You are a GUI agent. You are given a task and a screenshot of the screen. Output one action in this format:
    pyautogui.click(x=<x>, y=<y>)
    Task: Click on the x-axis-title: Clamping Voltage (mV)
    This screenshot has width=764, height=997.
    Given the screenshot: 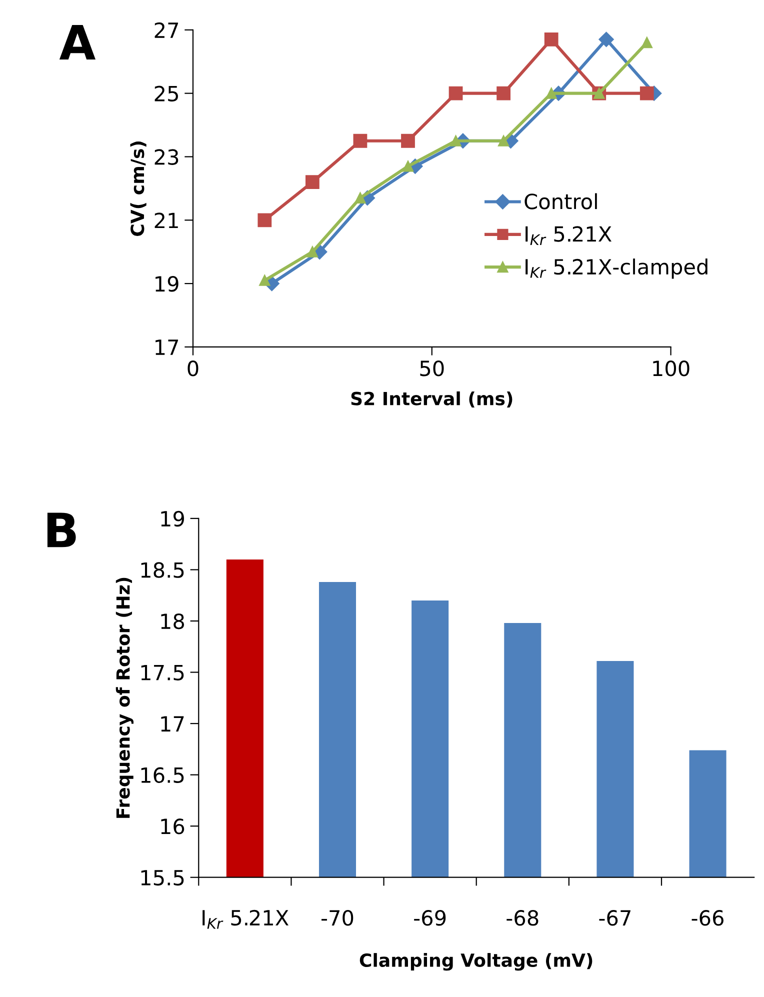 What is the action you would take?
    pyautogui.click(x=476, y=962)
    